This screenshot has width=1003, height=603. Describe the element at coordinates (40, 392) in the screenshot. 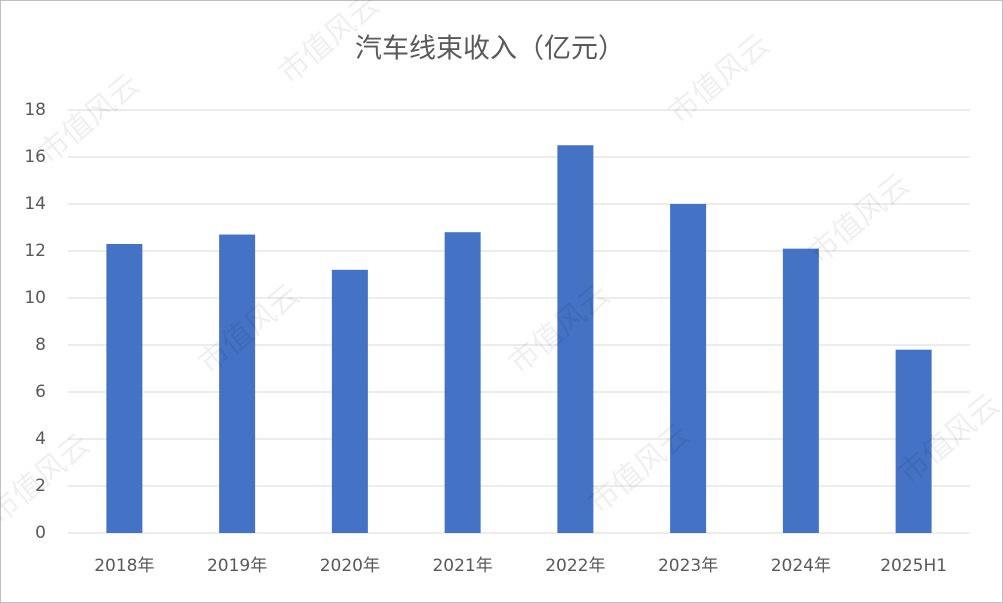

I see `y-tick-label: 6` at that location.